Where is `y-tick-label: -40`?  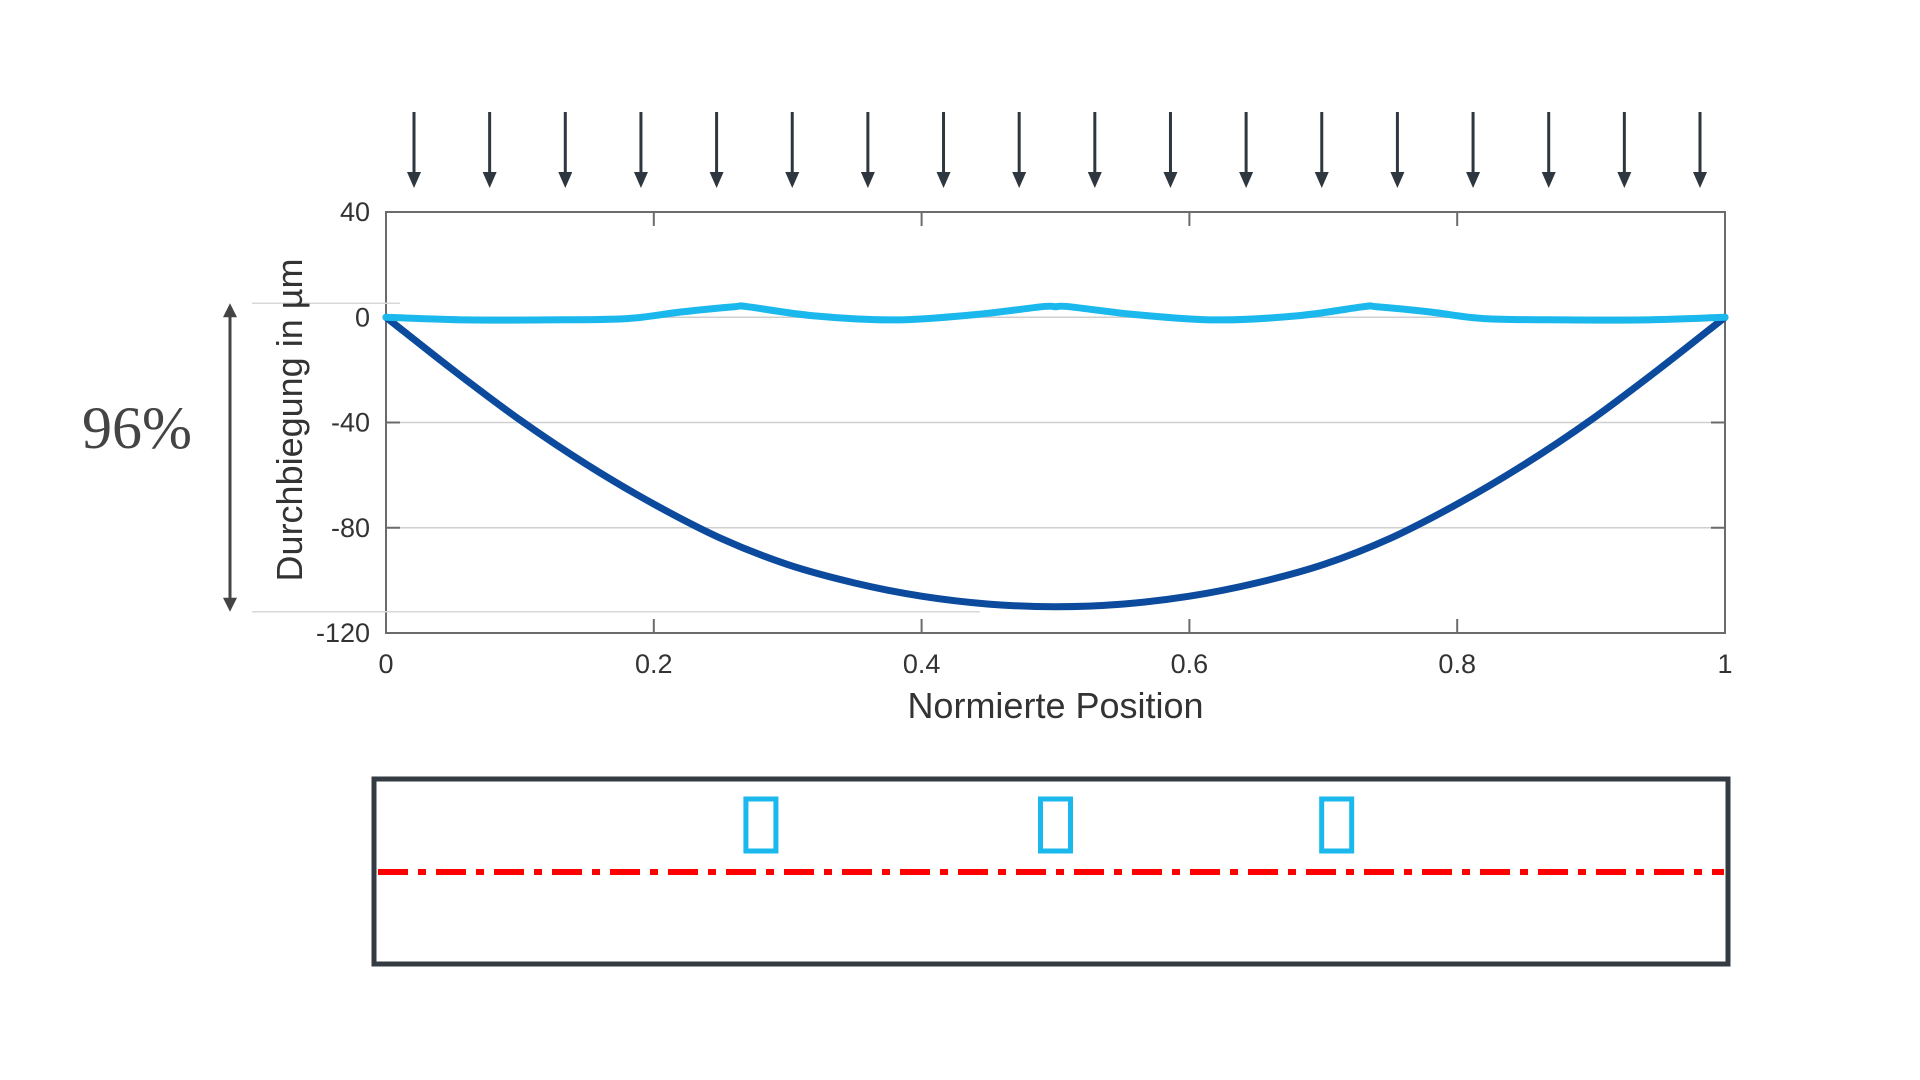 y-tick-label: -40 is located at coordinates (350, 423).